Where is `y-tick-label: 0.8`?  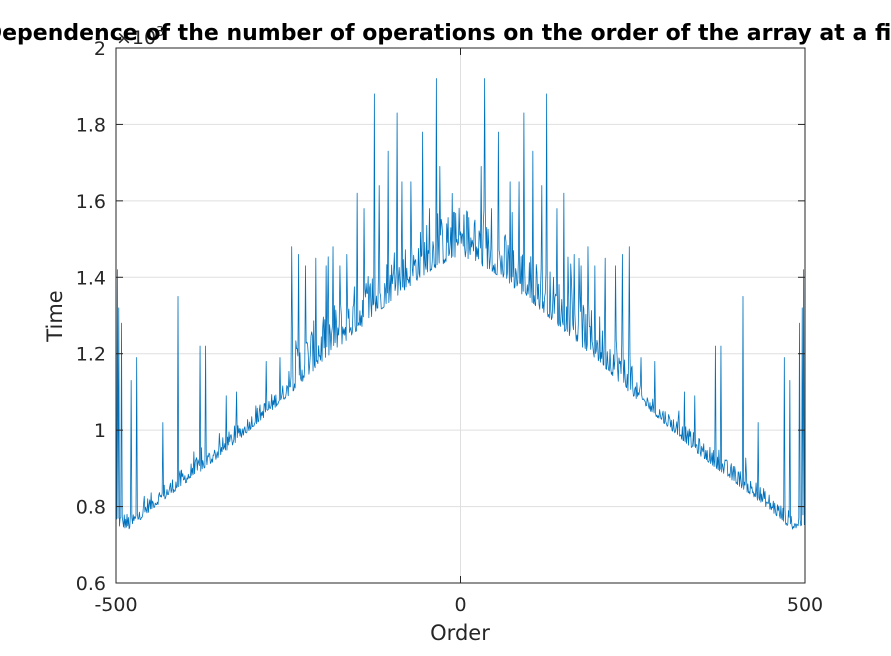 y-tick-label: 0.8 is located at coordinates (91, 508).